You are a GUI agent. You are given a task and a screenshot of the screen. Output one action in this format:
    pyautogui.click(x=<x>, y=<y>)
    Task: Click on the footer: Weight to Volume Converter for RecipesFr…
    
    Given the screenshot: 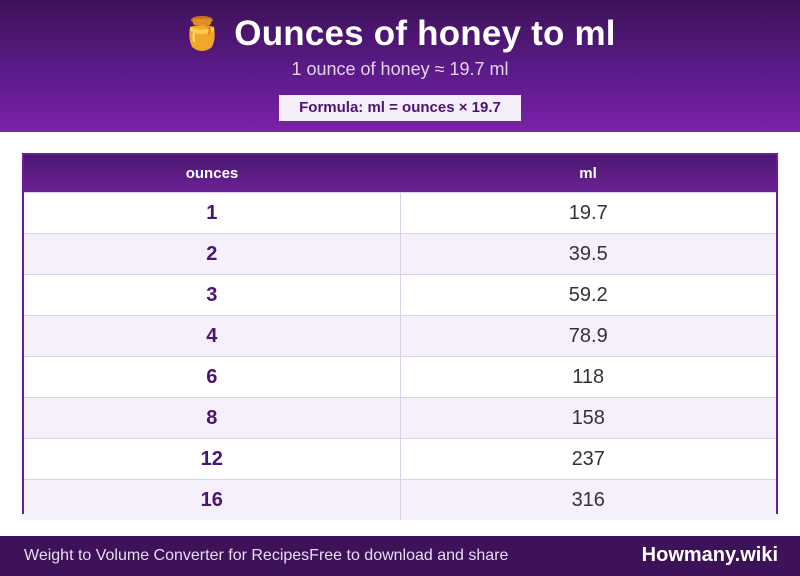 What is the action you would take?
    pyautogui.click(x=400, y=556)
    